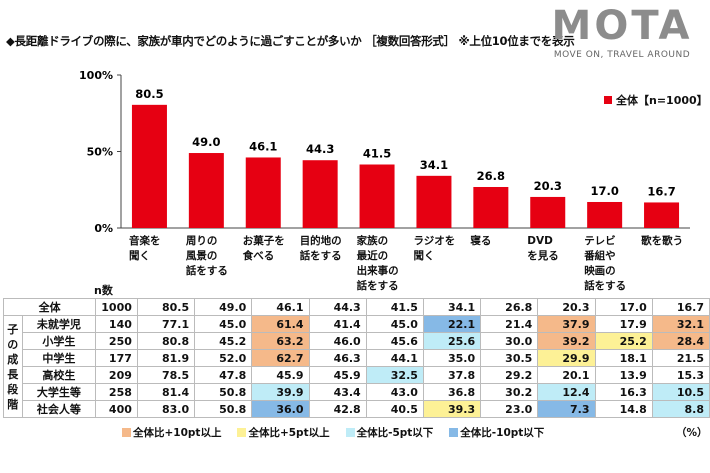 This screenshot has height=473, width=710. I want to click on value-cell: 81.9, so click(166, 358).